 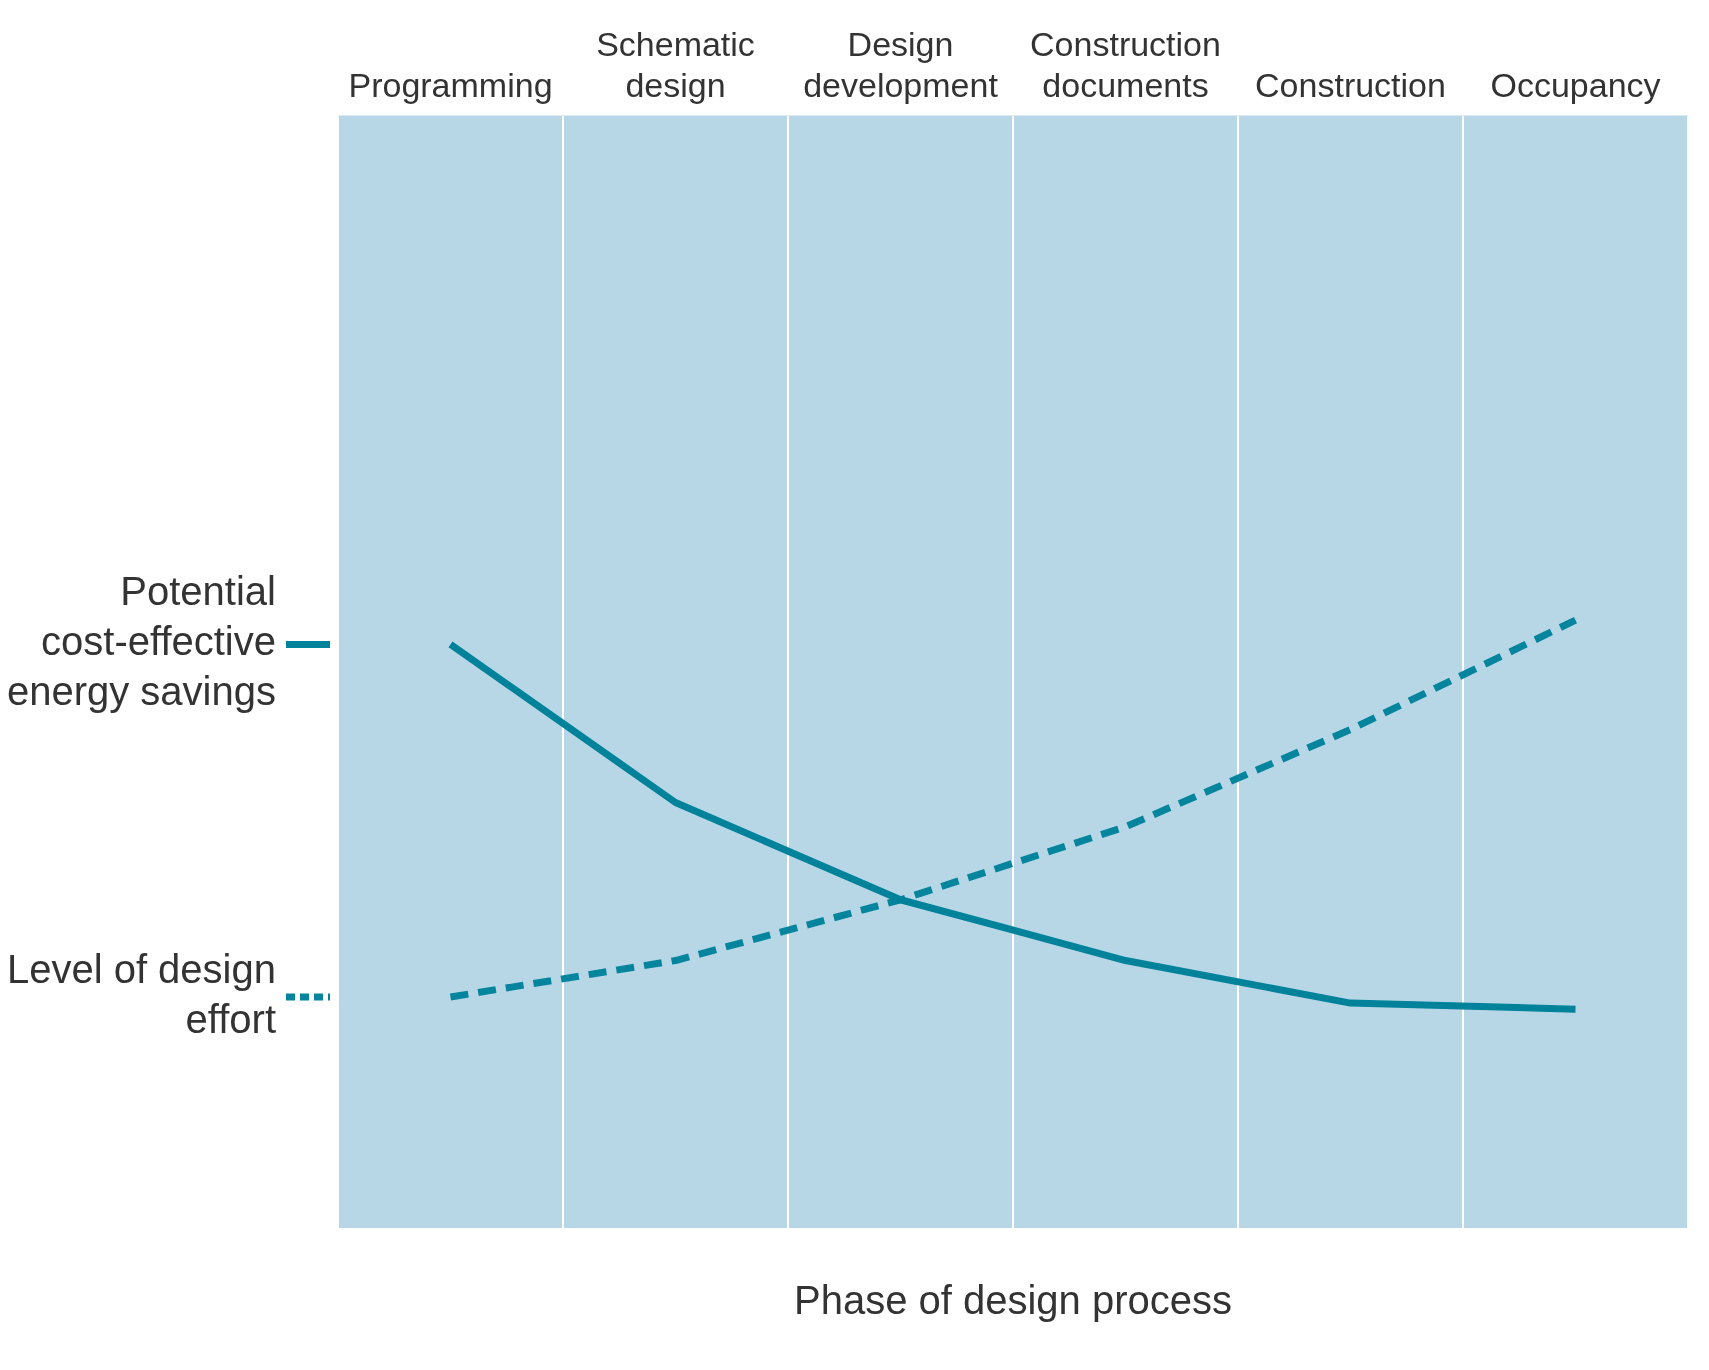 I want to click on text: Phase of design process, so click(x=1013, y=1300).